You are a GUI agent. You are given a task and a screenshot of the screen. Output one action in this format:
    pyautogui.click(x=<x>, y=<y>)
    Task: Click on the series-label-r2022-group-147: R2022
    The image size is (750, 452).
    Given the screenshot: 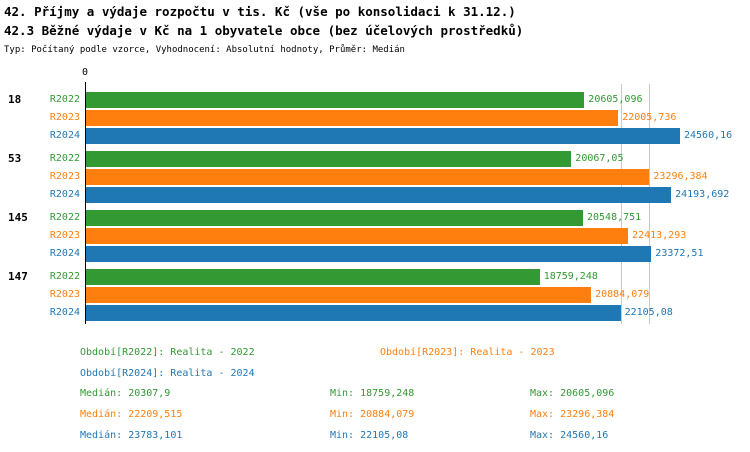 What is the action you would take?
    pyautogui.click(x=64, y=276)
    